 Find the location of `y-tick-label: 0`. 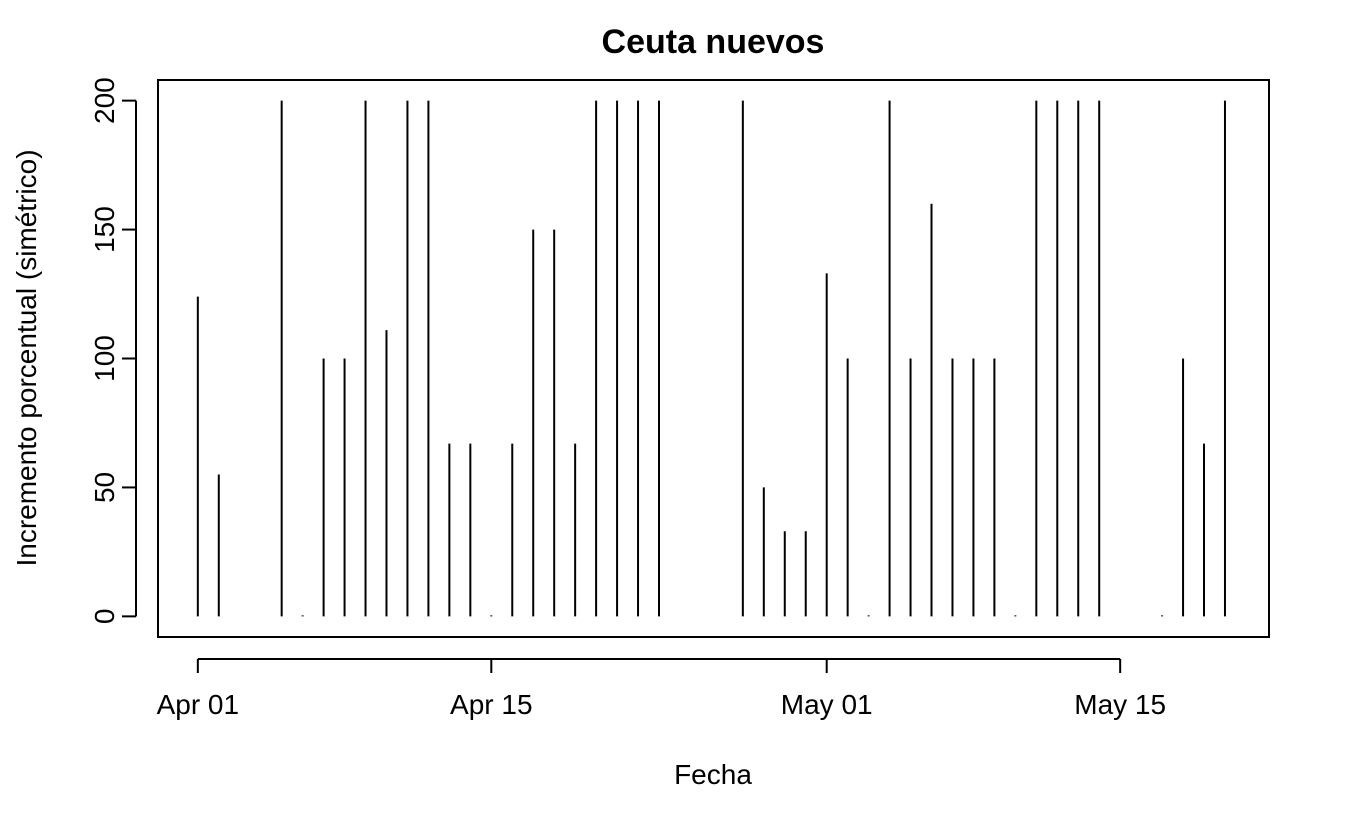

y-tick-label: 0 is located at coordinates (104, 617).